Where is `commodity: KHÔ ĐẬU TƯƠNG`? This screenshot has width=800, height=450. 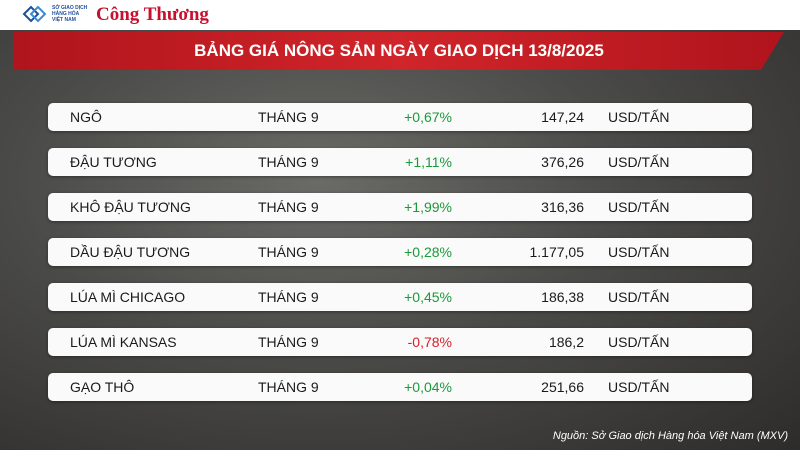 commodity: KHÔ ĐẬU TƯƠNG is located at coordinates (130, 207).